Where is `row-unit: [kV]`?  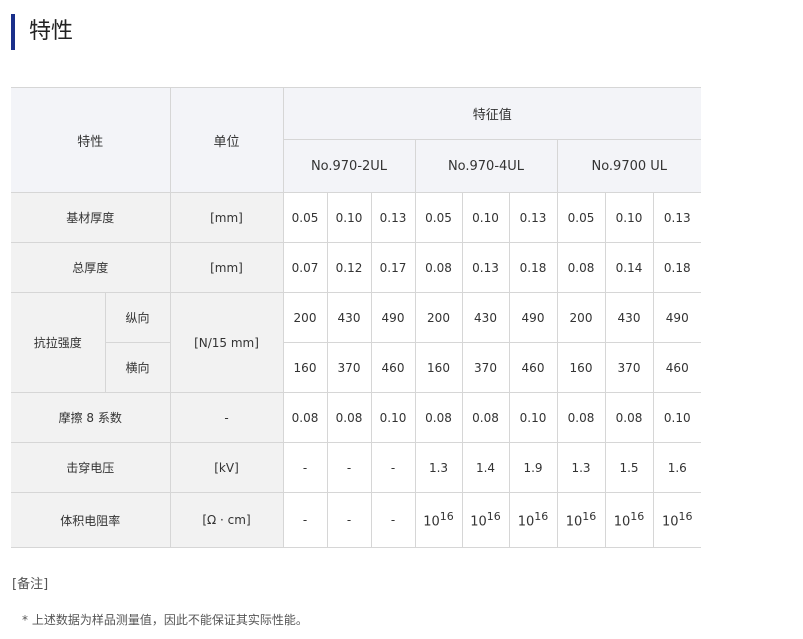 row-unit: [kV] is located at coordinates (226, 467).